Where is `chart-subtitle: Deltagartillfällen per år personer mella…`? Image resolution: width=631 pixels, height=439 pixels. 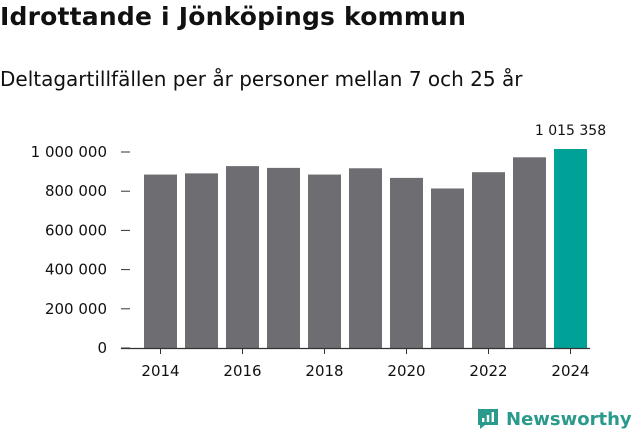 chart-subtitle: Deltagartillfällen per år personer mella… is located at coordinates (261, 79).